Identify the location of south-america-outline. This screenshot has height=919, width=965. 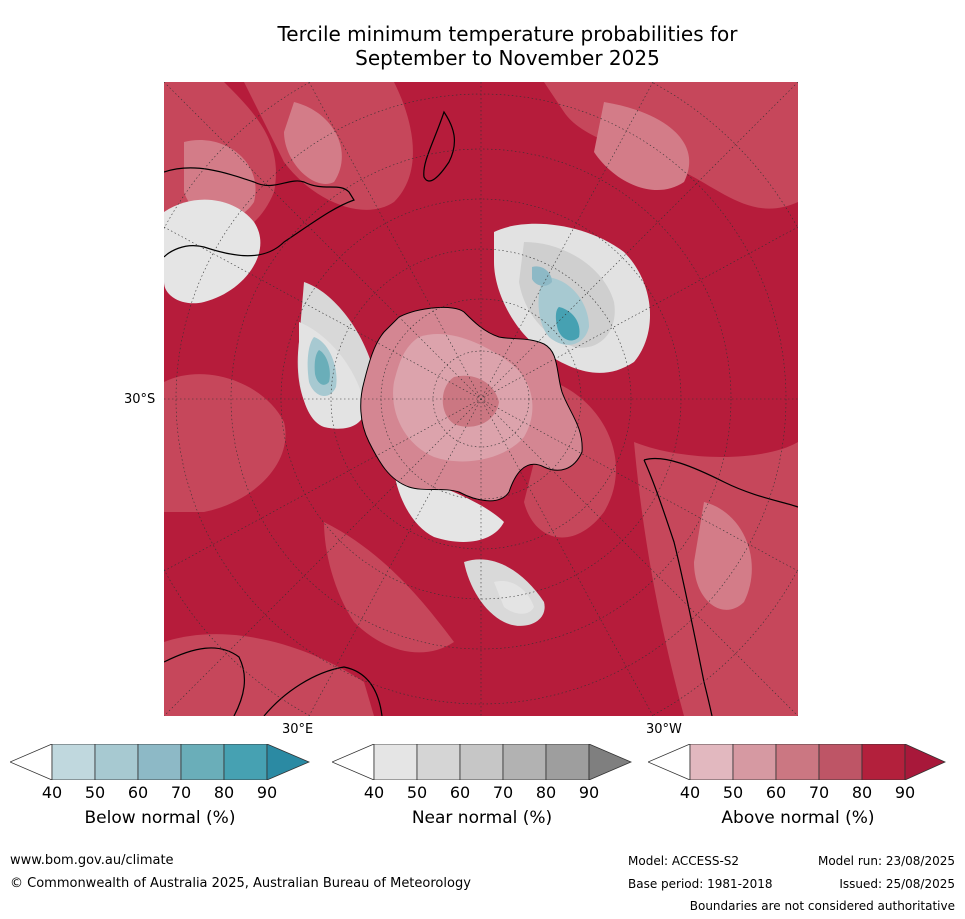
(720, 586).